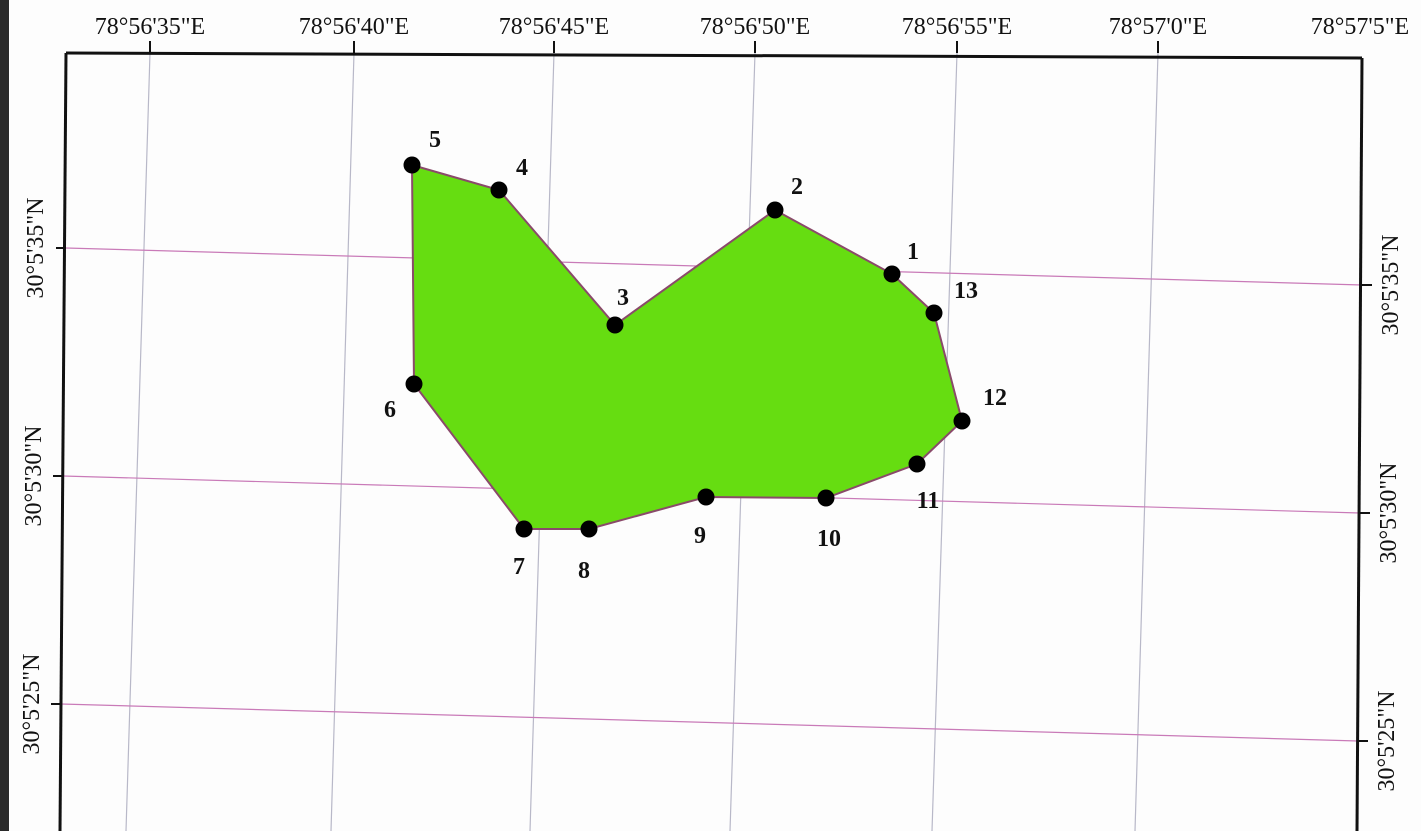 The height and width of the screenshot is (831, 1421). Describe the element at coordinates (928, 501) in the screenshot. I see `vertex-label-11: 11` at that location.